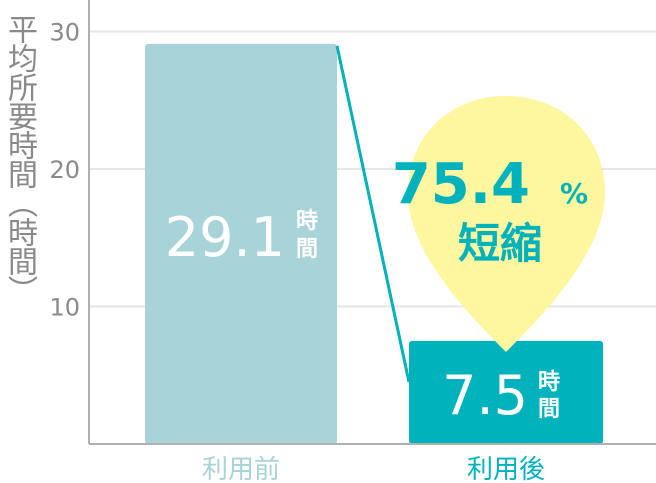 This screenshot has height=483, width=656. Describe the element at coordinates (225, 237) in the screenshot. I see `data-label-value: 29.1` at that location.